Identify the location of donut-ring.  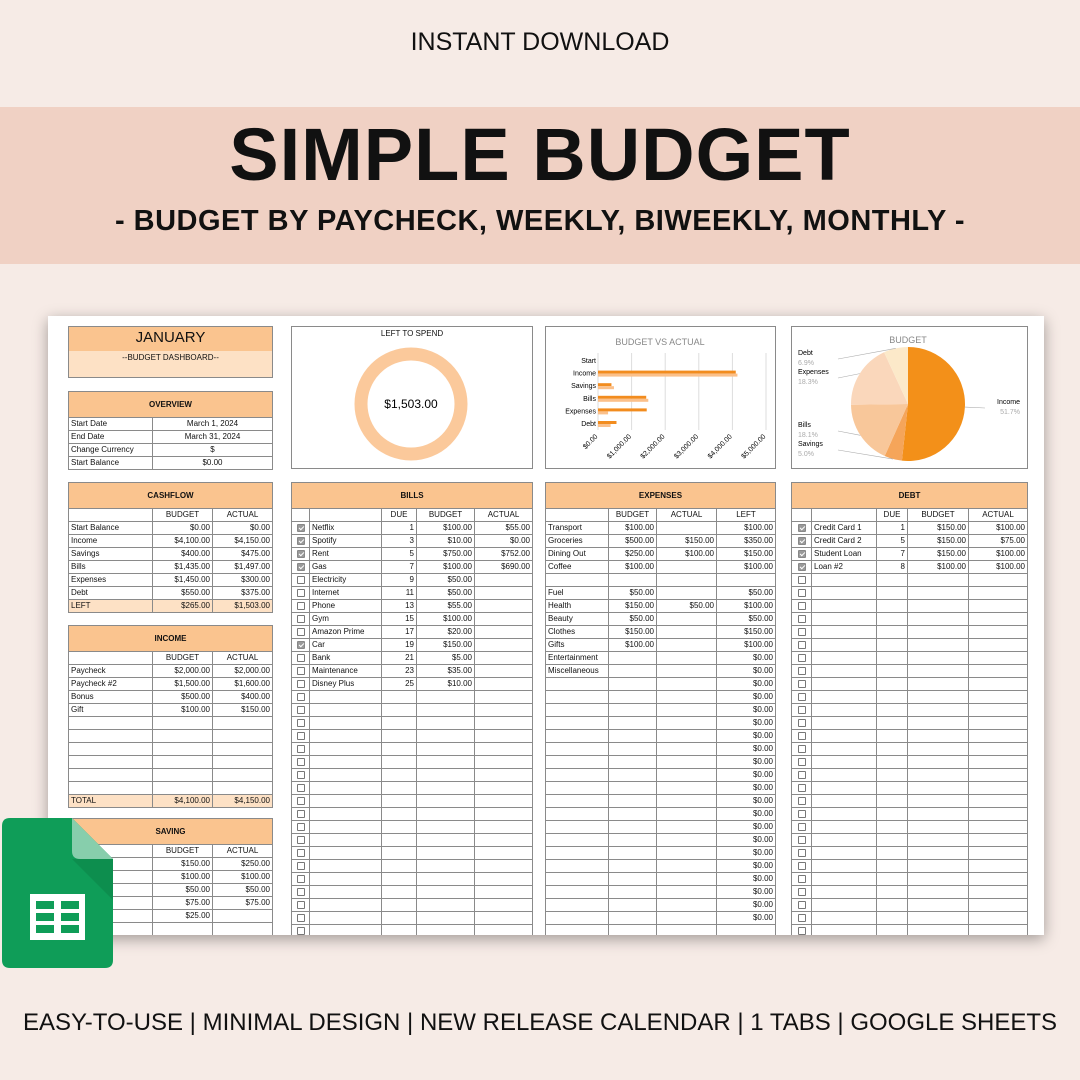
(411, 404).